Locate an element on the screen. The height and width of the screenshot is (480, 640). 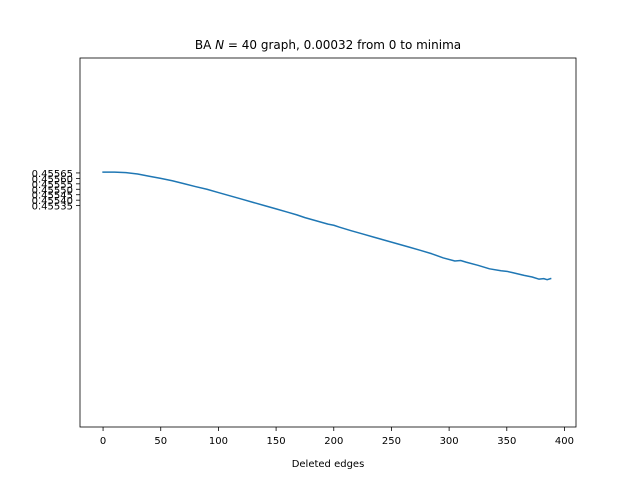
chart-title-prefix: BA is located at coordinates (205, 45).